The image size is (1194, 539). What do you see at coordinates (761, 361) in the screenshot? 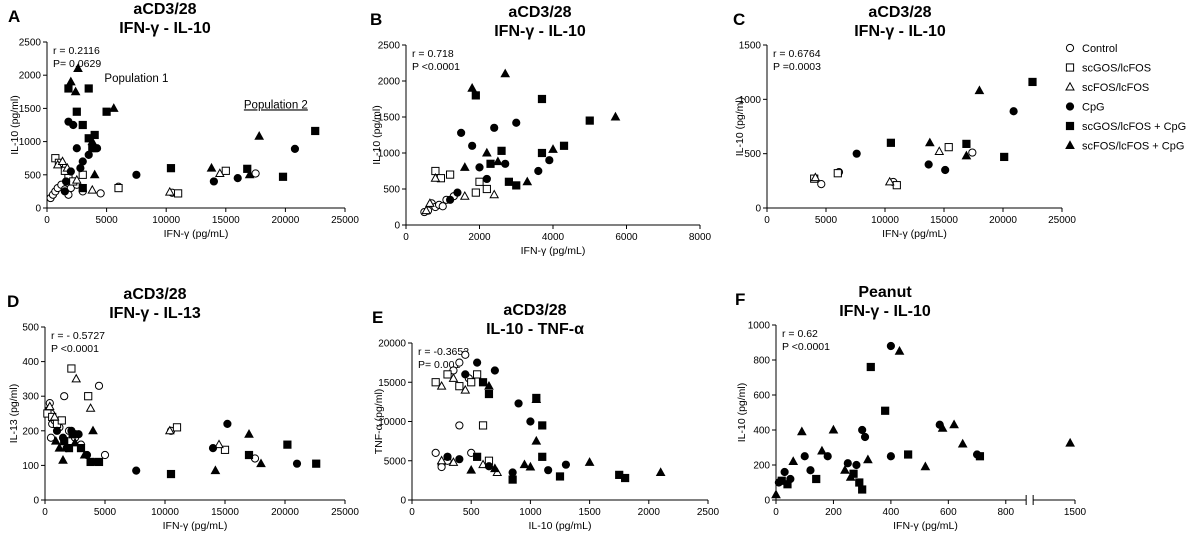
I see `y-tick-label: 800` at bounding box center [761, 361].